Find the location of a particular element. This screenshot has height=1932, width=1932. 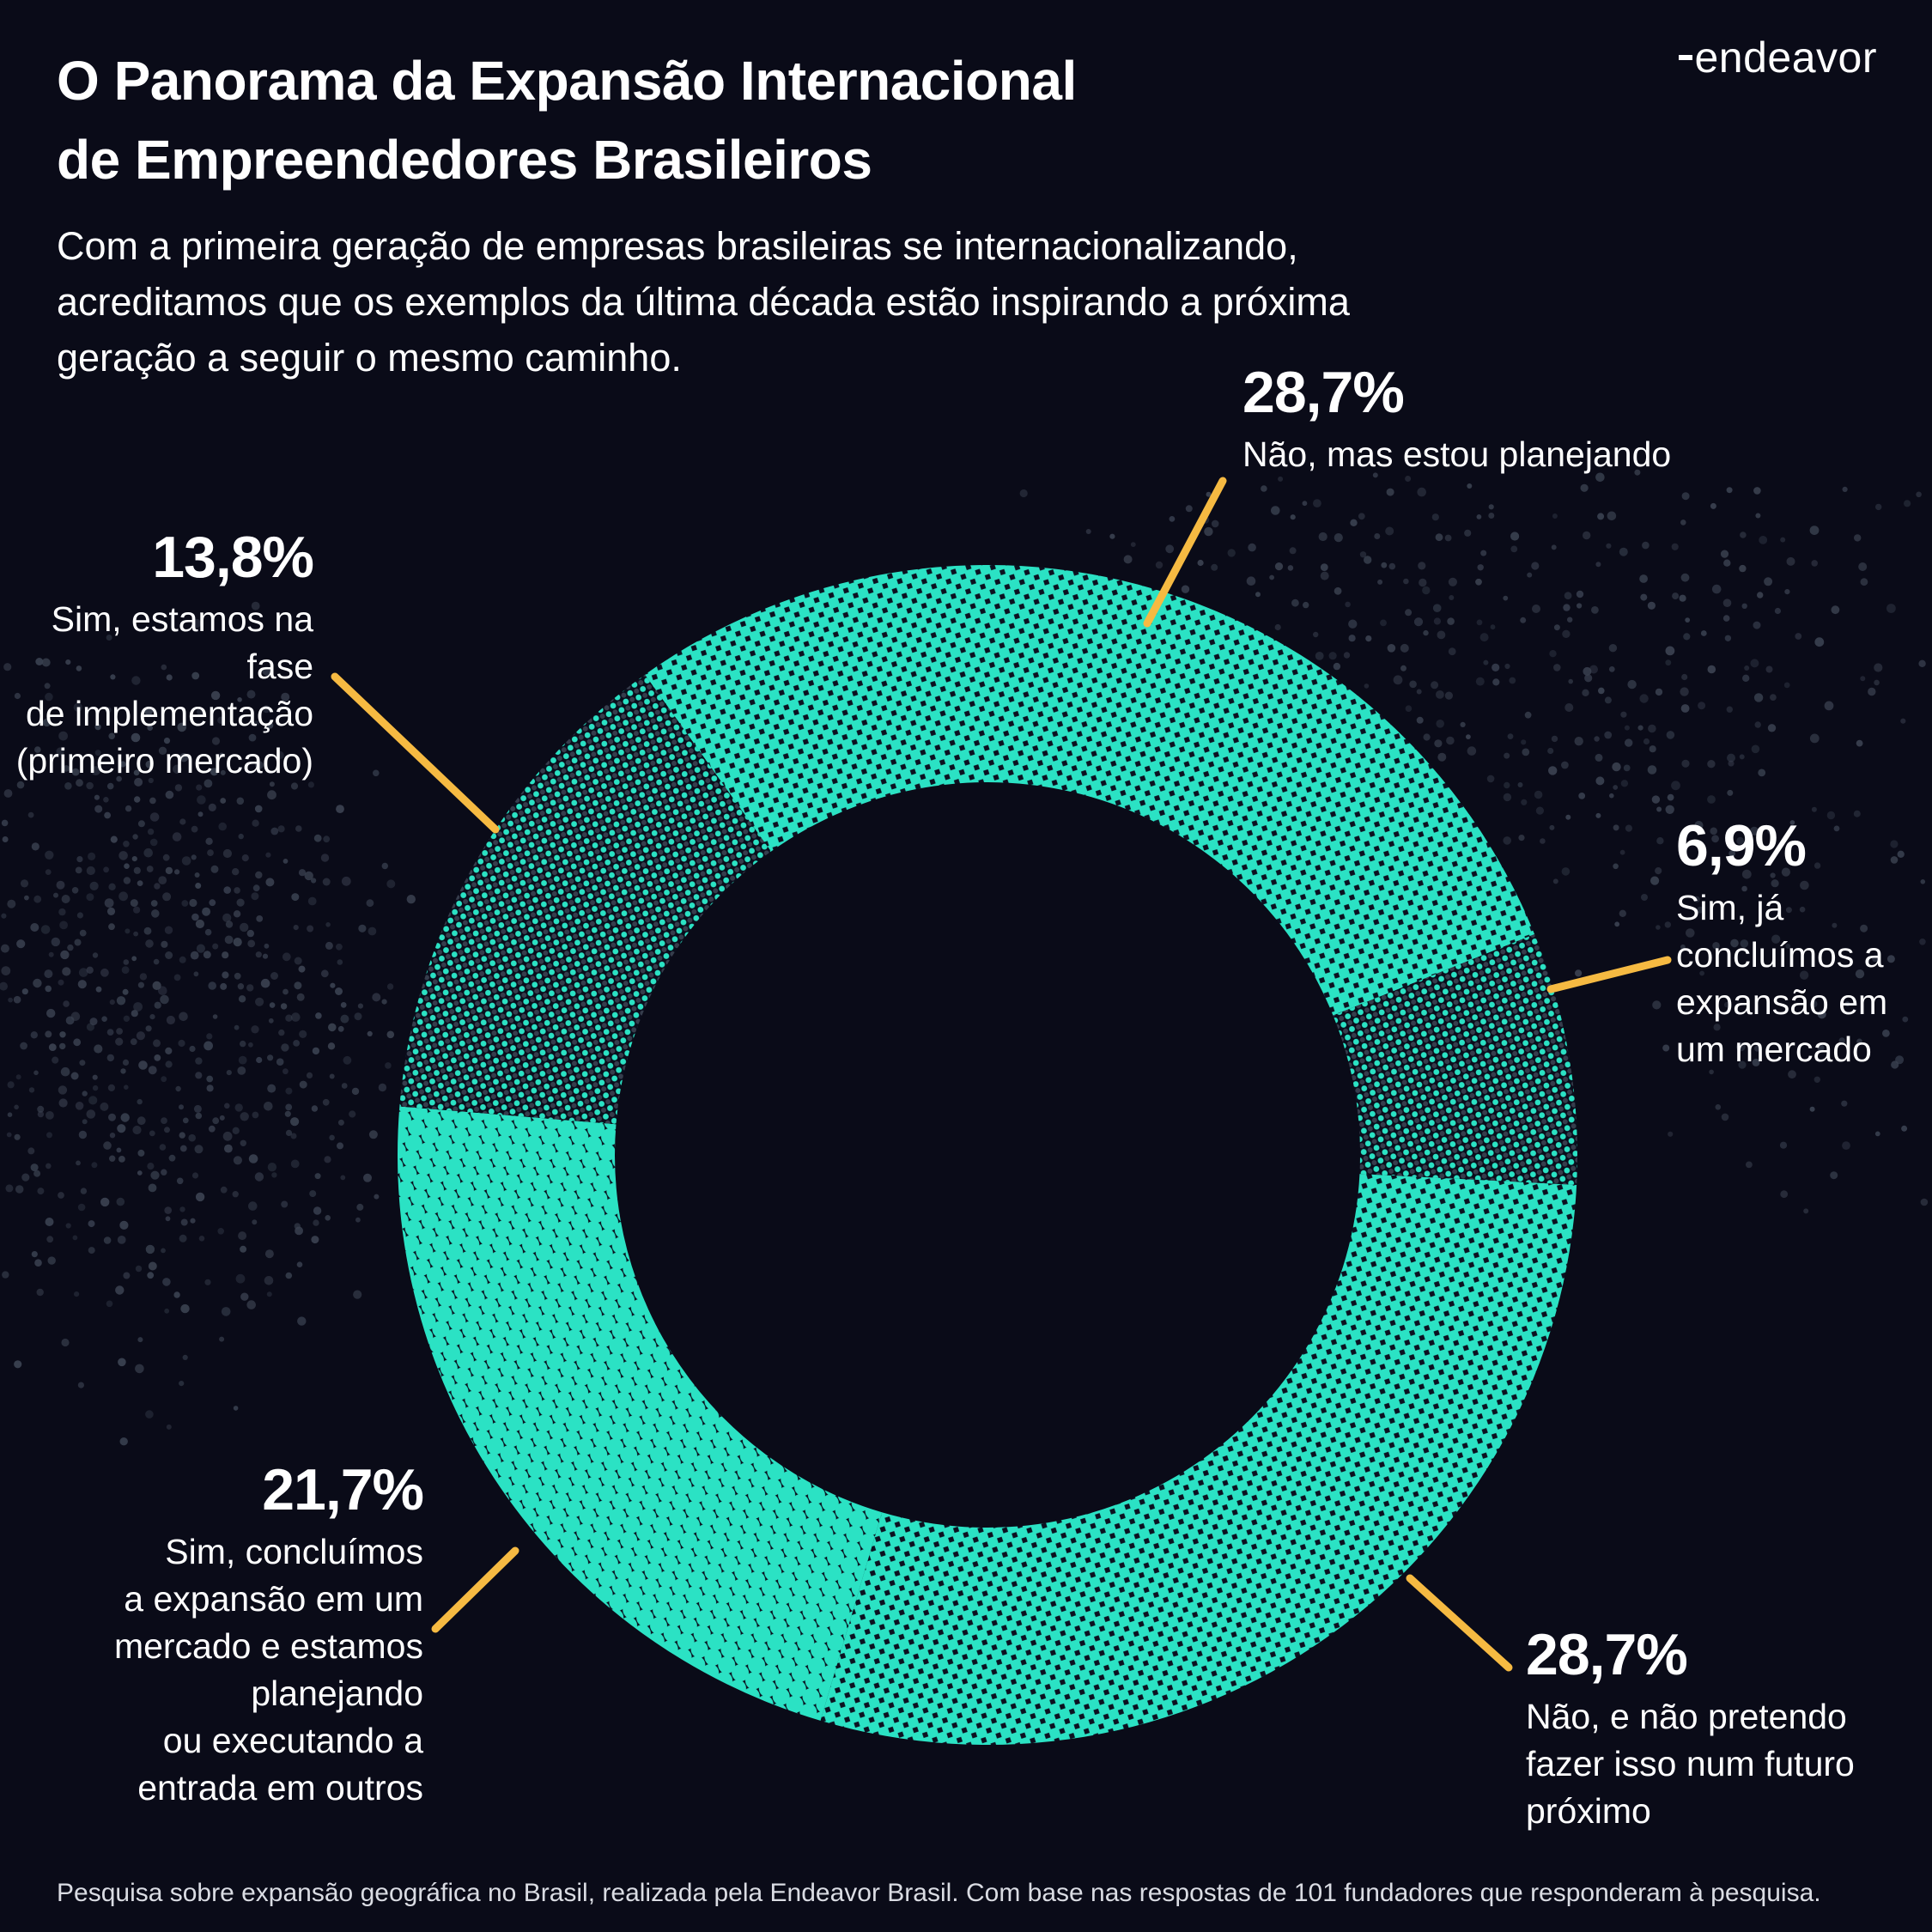

segment-value: 6,9% is located at coordinates (1741, 845).